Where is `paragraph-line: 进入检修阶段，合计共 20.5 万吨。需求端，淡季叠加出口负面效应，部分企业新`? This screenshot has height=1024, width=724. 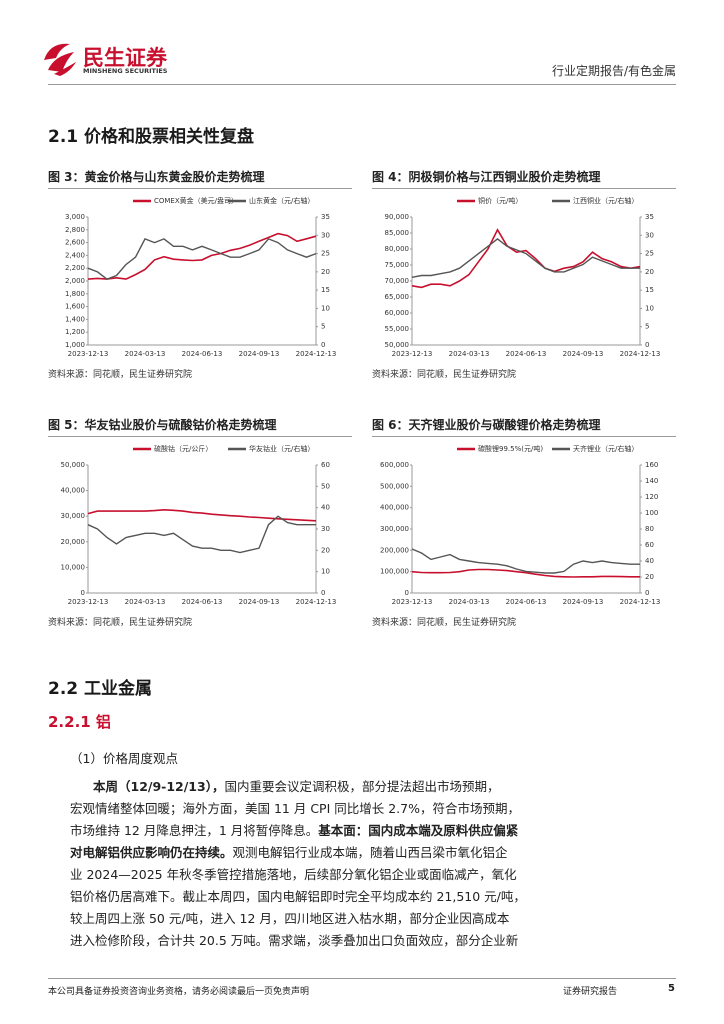
paragraph-line: 进入检修阶段，合计共 20.5 万吨。需求端，淡季叠加出口负面效应，部分企业新 is located at coordinates (294, 941).